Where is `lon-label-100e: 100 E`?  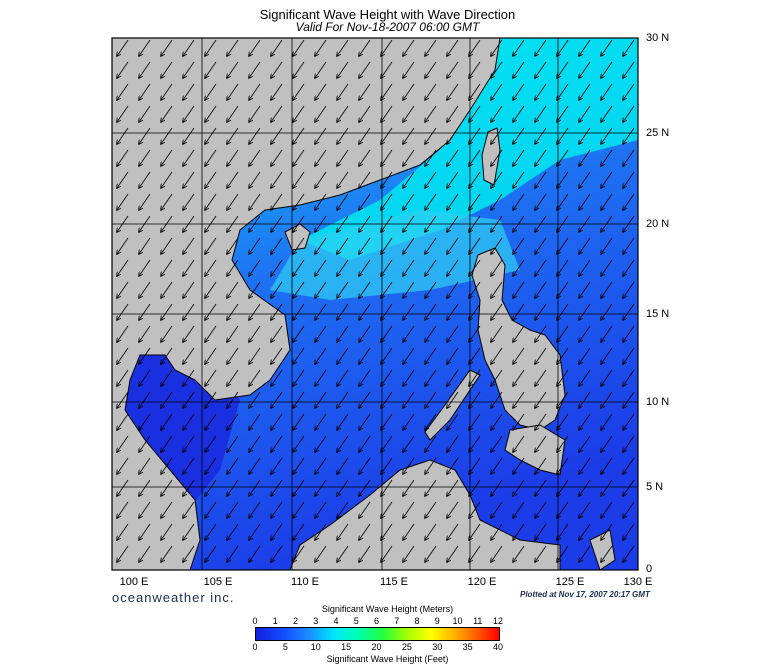 lon-label-100e: 100 E is located at coordinates (134, 582).